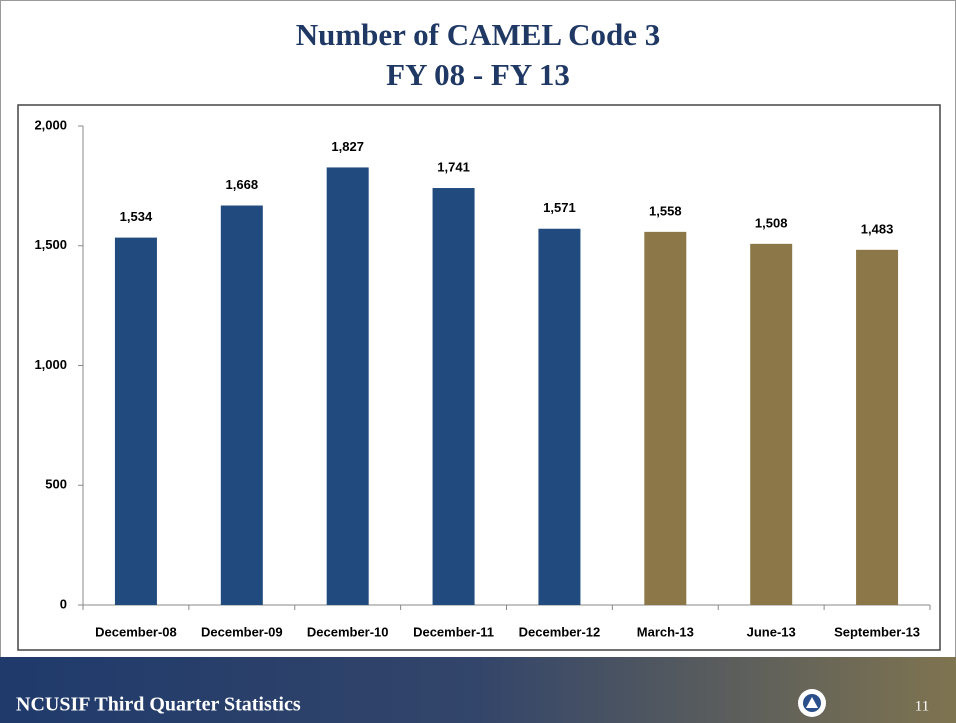 Image resolution: width=956 pixels, height=723 pixels. Describe the element at coordinates (560, 631) in the screenshot. I see `x-tick-label: December-12` at that location.